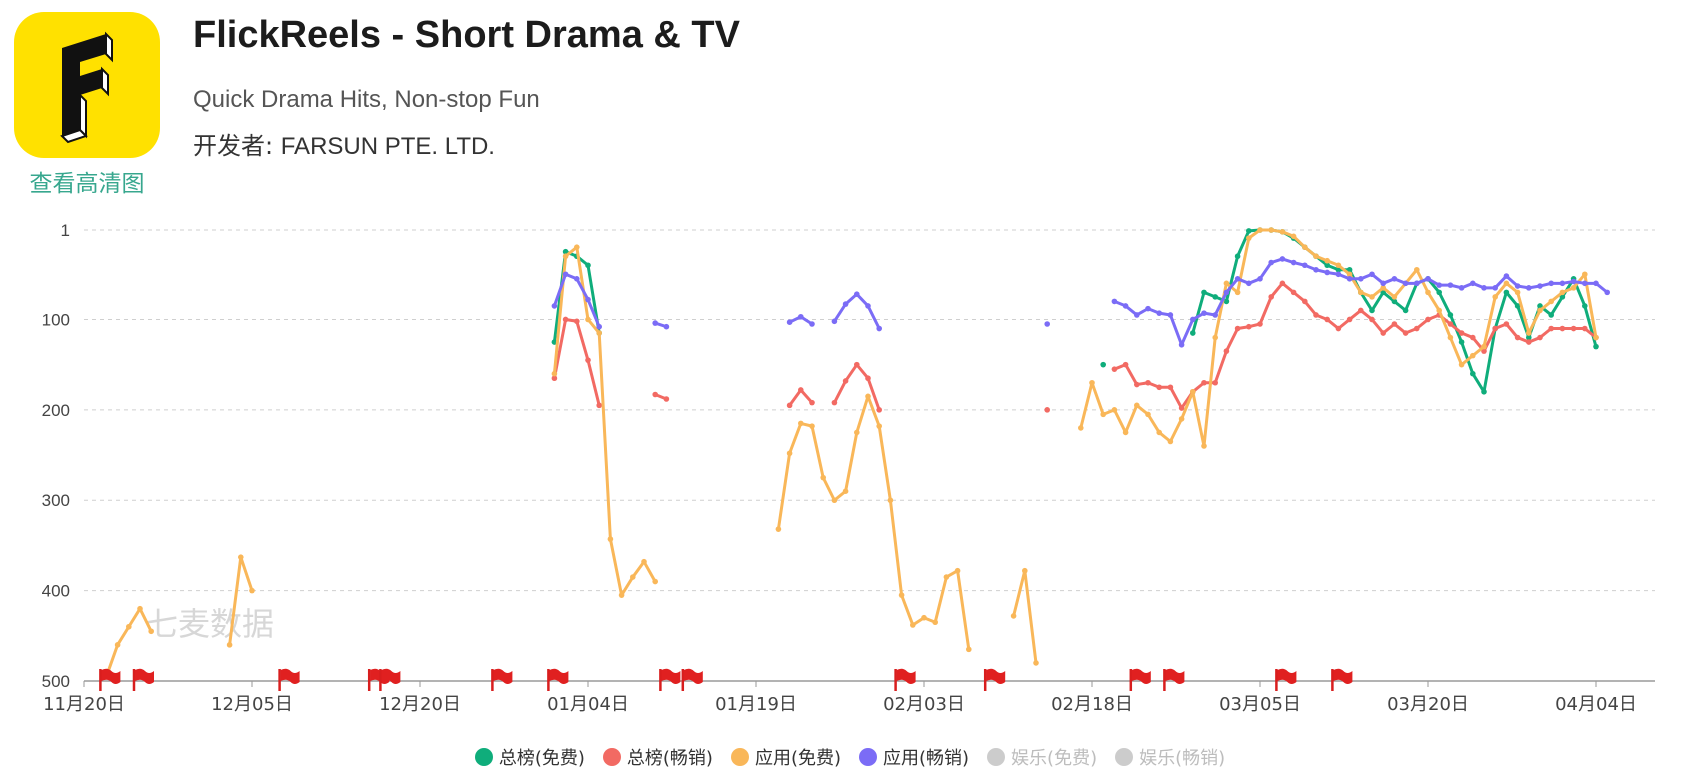  What do you see at coordinates (1042, 757) in the screenshot?
I see `legend-item-娱乐(免费): 娱乐(免费)` at bounding box center [1042, 757].